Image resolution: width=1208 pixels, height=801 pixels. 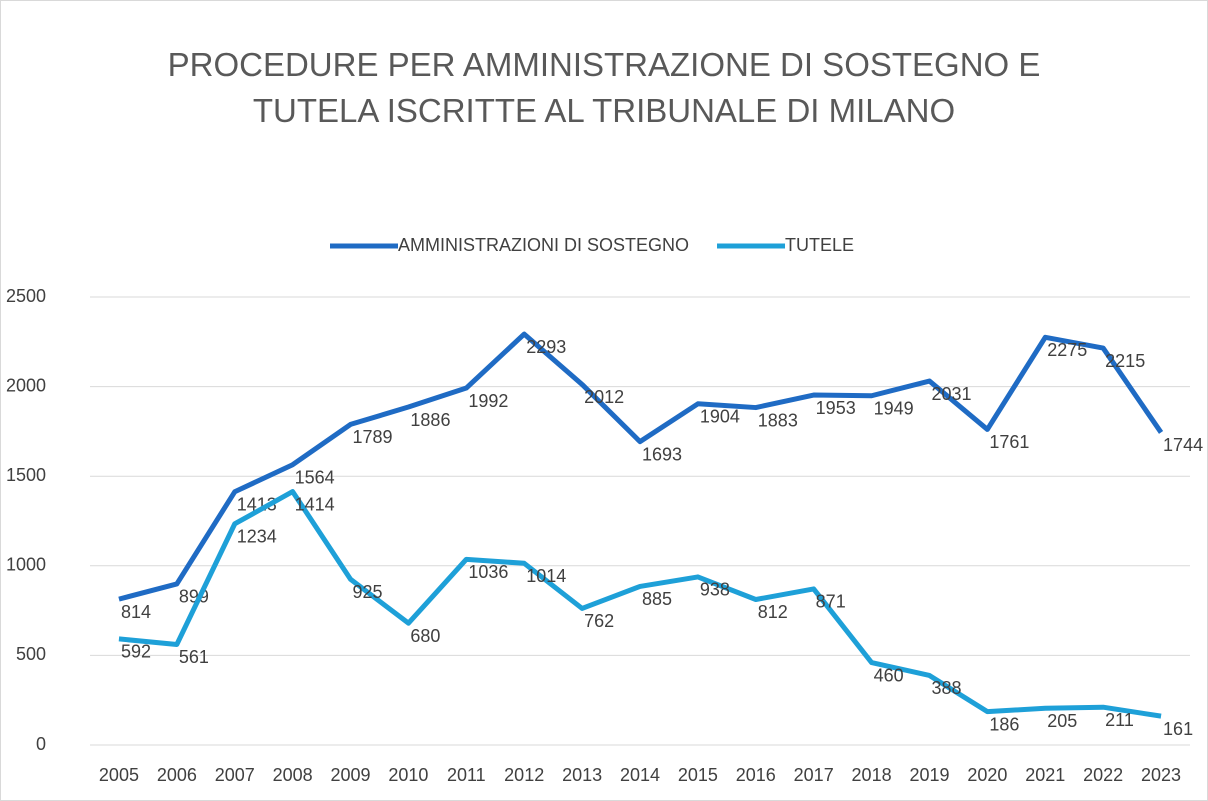 I want to click on data-label: 925, so click(x=368, y=592).